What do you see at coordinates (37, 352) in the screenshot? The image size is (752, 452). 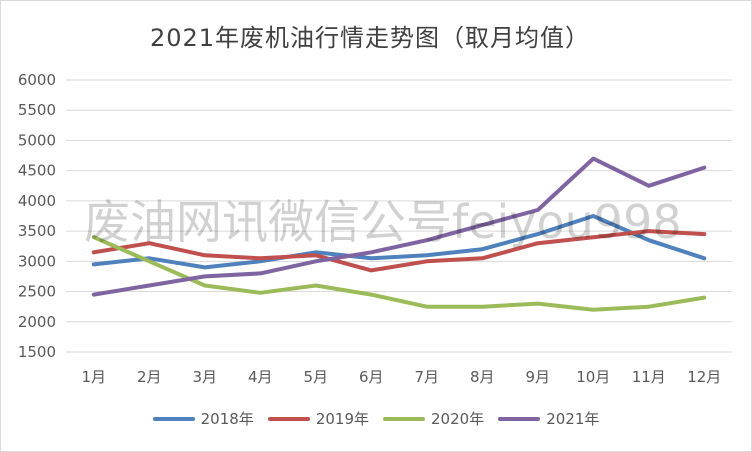 I see `y-tick-label: 1500` at bounding box center [37, 352].